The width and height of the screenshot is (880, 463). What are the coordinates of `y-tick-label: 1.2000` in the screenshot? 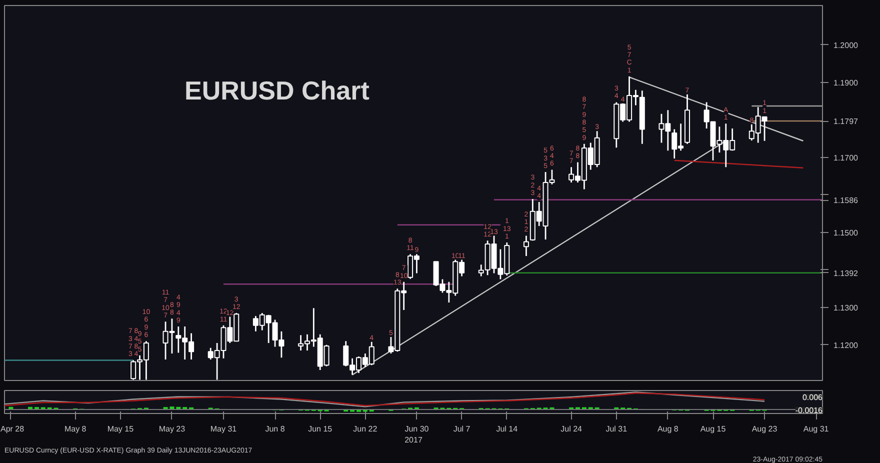 It's located at (846, 45).